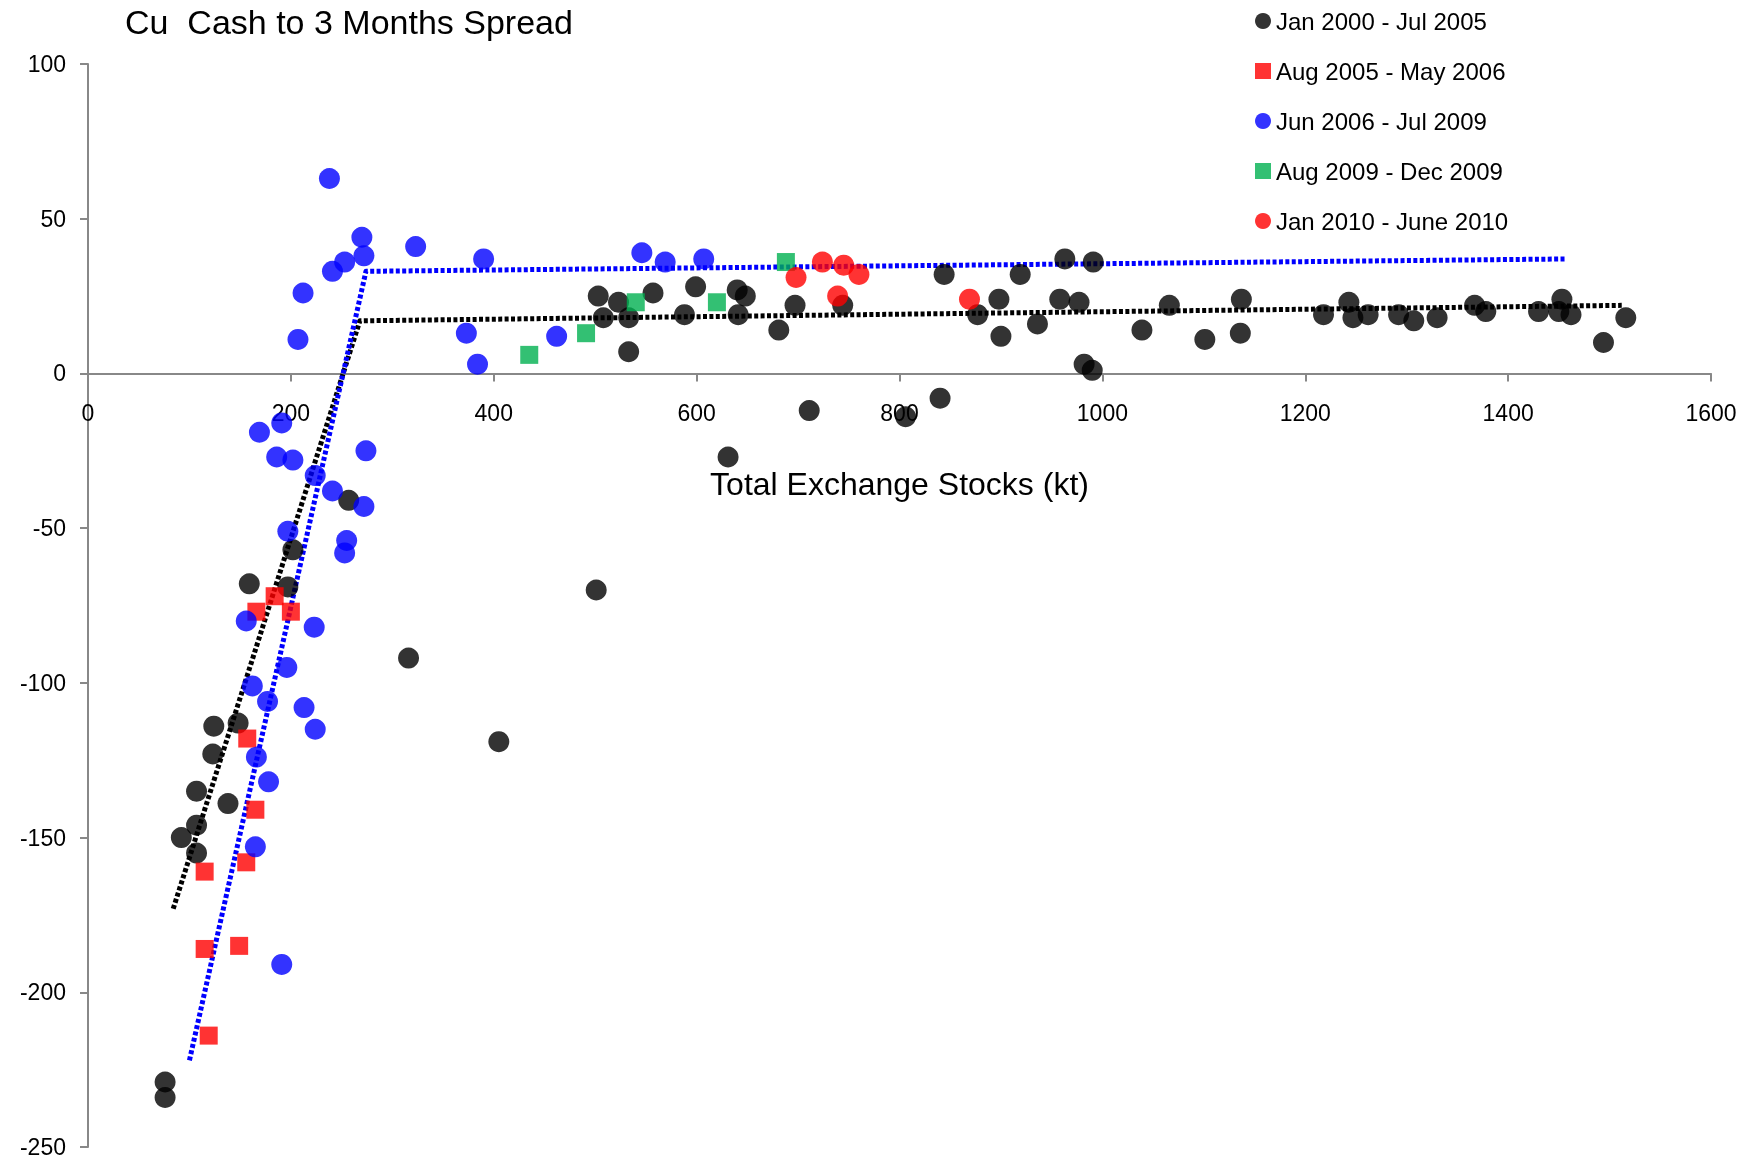 The height and width of the screenshot is (1159, 1748). What do you see at coordinates (42, 992) in the screenshot?
I see `y-tick-label: -200` at bounding box center [42, 992].